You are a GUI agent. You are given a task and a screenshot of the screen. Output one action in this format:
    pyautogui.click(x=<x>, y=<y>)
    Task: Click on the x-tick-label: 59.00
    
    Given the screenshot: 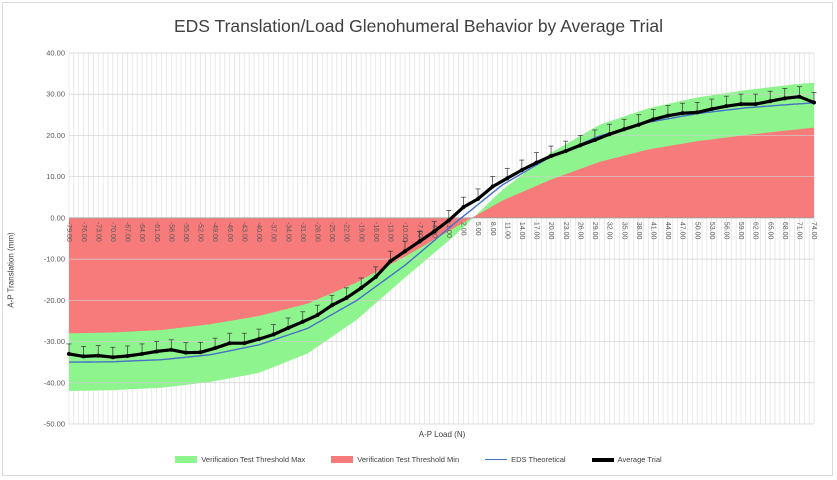 What is the action you would take?
    pyautogui.click(x=740, y=231)
    